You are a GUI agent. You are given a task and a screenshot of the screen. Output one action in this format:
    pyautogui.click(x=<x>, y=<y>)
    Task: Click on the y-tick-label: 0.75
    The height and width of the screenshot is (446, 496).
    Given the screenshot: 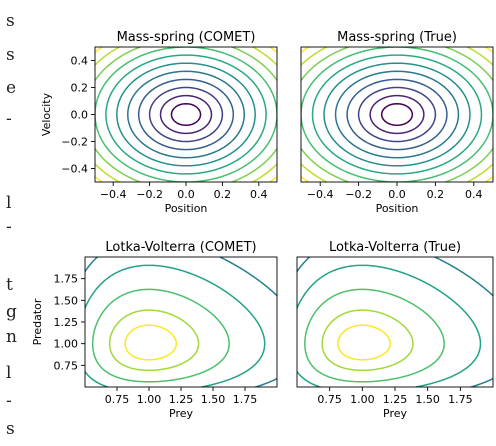 What is the action you would take?
    pyautogui.click(x=66, y=365)
    